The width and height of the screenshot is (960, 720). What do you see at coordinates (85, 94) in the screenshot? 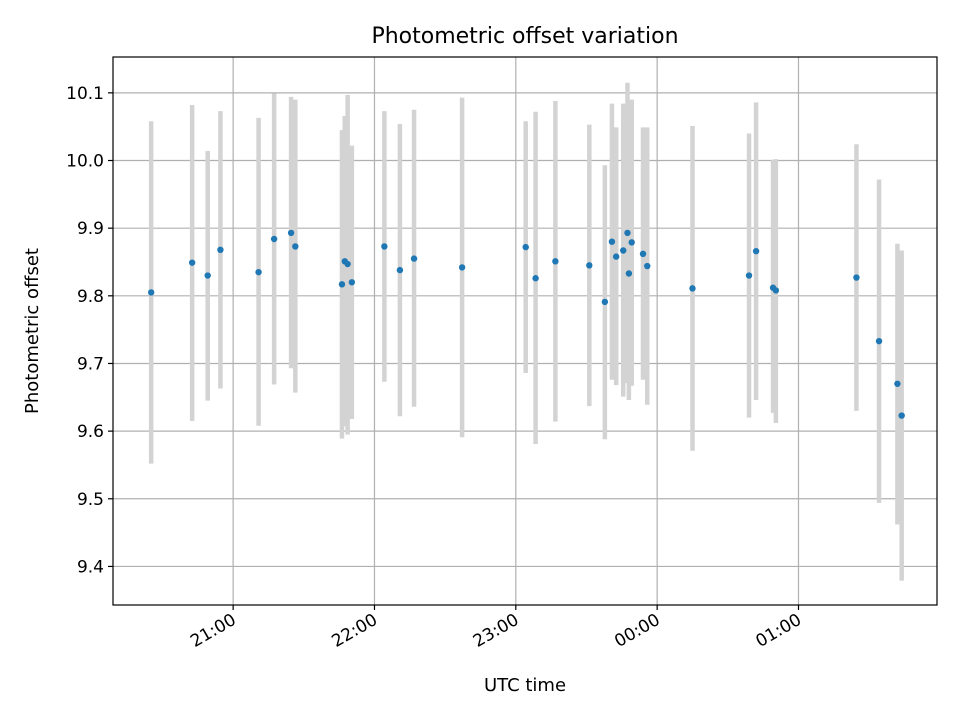
I see `y-tick-label: 10.1` at bounding box center [85, 94].